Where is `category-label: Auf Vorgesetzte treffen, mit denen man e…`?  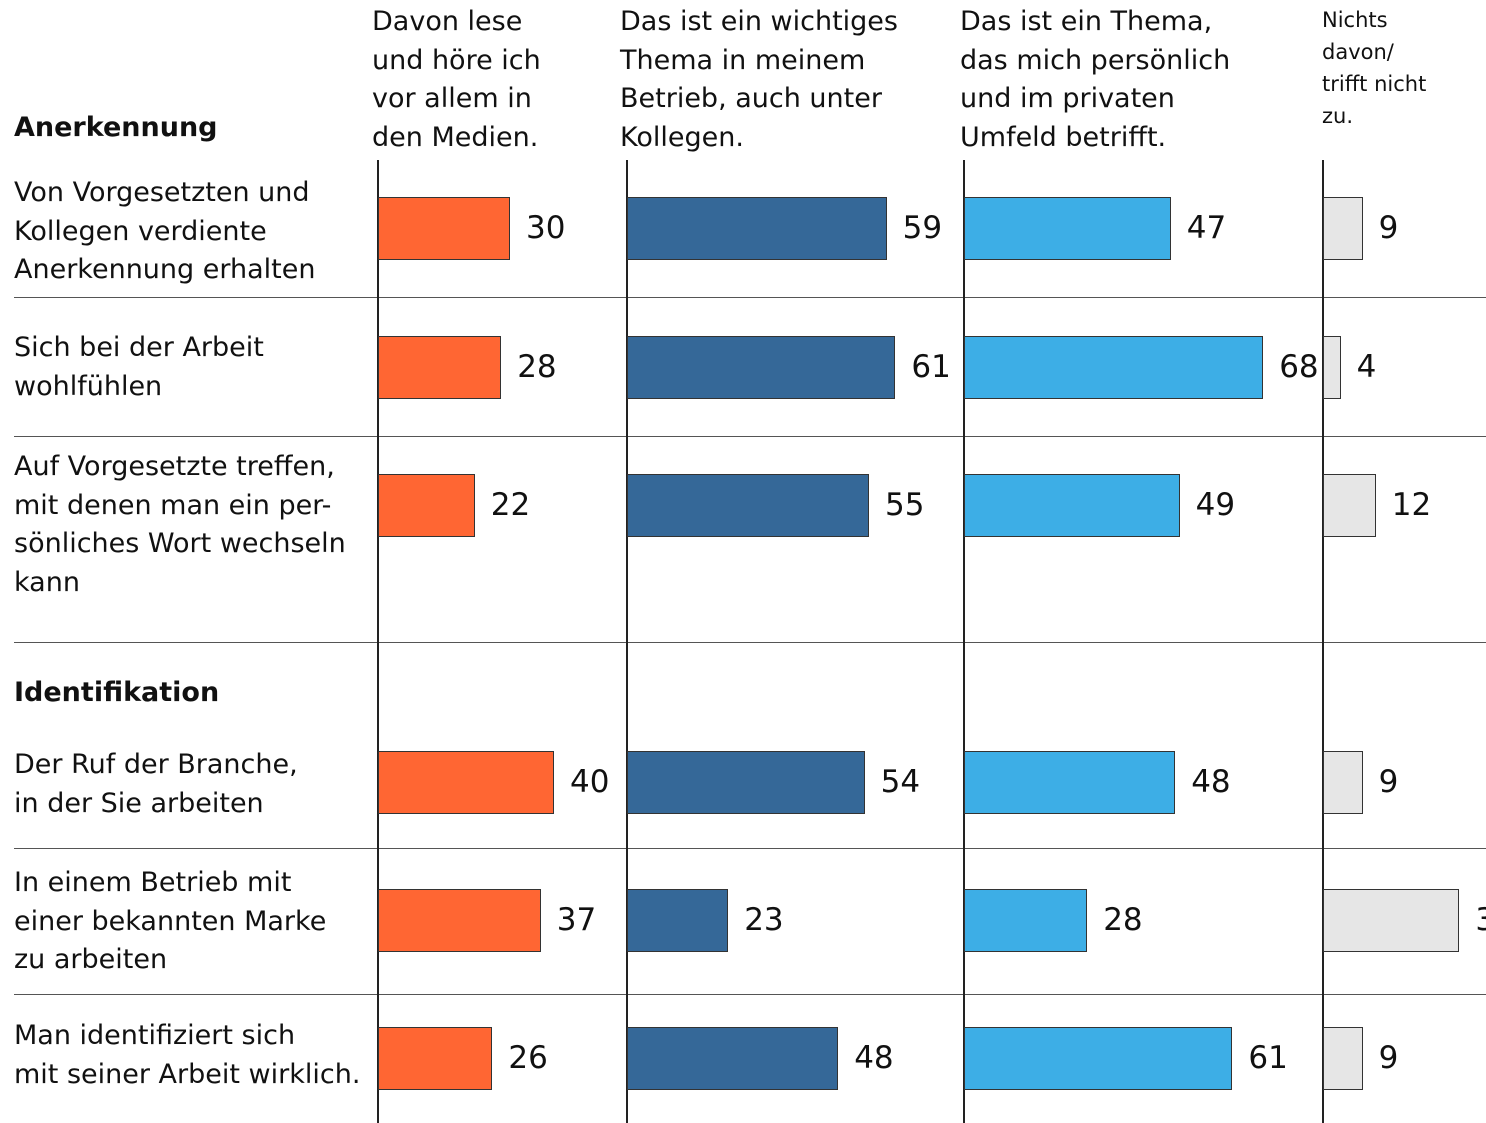
category-label: Auf Vorgesetzte treffen, mit denen man e… is located at coordinates (180, 524).